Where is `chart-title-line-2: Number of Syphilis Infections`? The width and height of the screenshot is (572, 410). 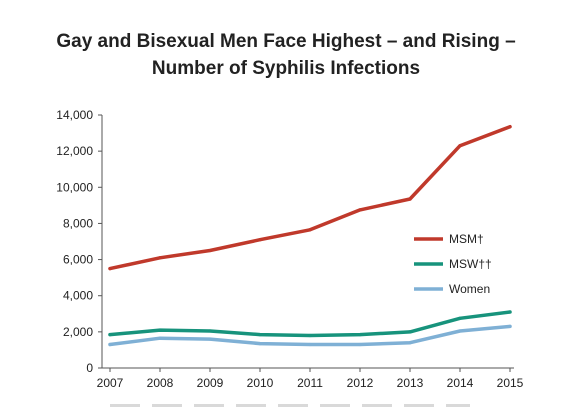 chart-title-line-2: Number of Syphilis Infections is located at coordinates (286, 68).